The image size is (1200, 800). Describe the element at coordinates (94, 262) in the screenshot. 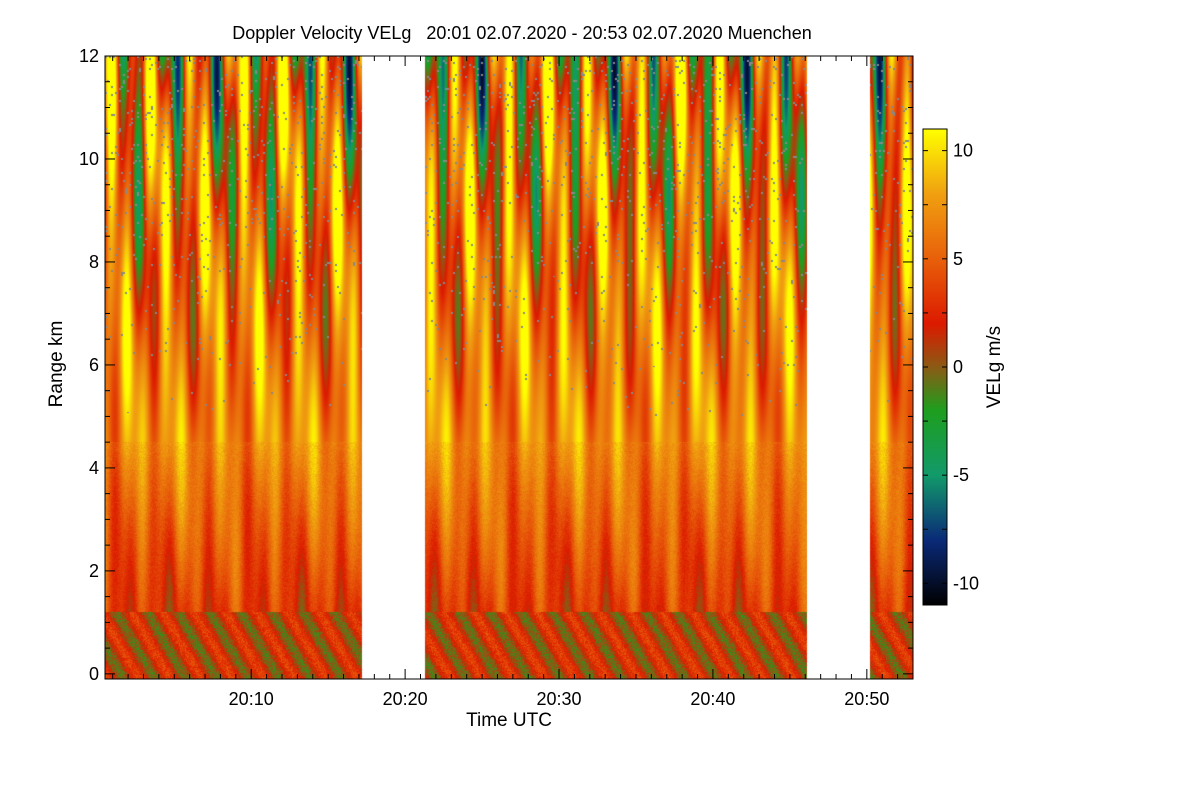

I see `y-tick-label: 8` at that location.